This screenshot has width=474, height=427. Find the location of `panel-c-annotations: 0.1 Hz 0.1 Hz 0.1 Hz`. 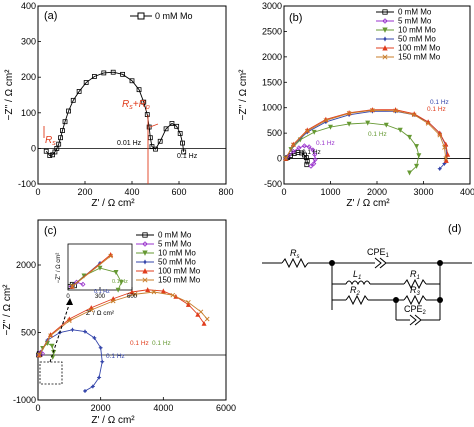

panel-c-annotations: 0.1 Hz 0.1 Hz 0.1 Hz is located at coordinates (138, 350).